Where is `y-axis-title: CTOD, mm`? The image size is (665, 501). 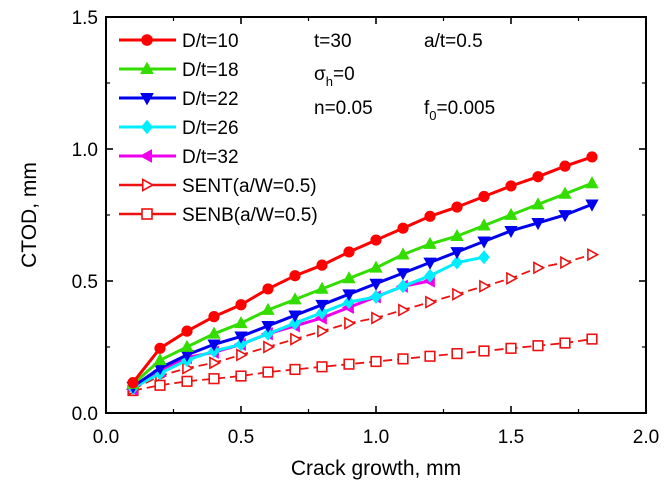
y-axis-title: CTOD, mm is located at coordinates (29, 215).